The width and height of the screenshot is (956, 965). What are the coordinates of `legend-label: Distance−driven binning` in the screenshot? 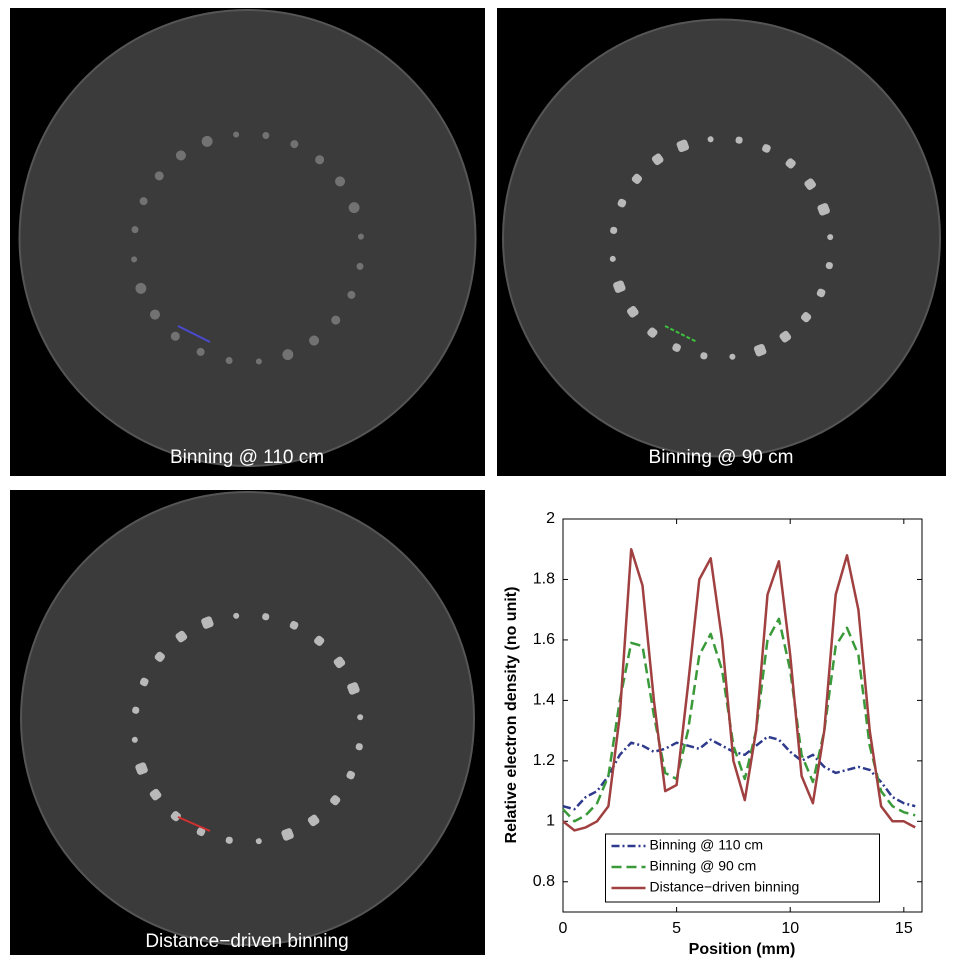 It's located at (725, 887).